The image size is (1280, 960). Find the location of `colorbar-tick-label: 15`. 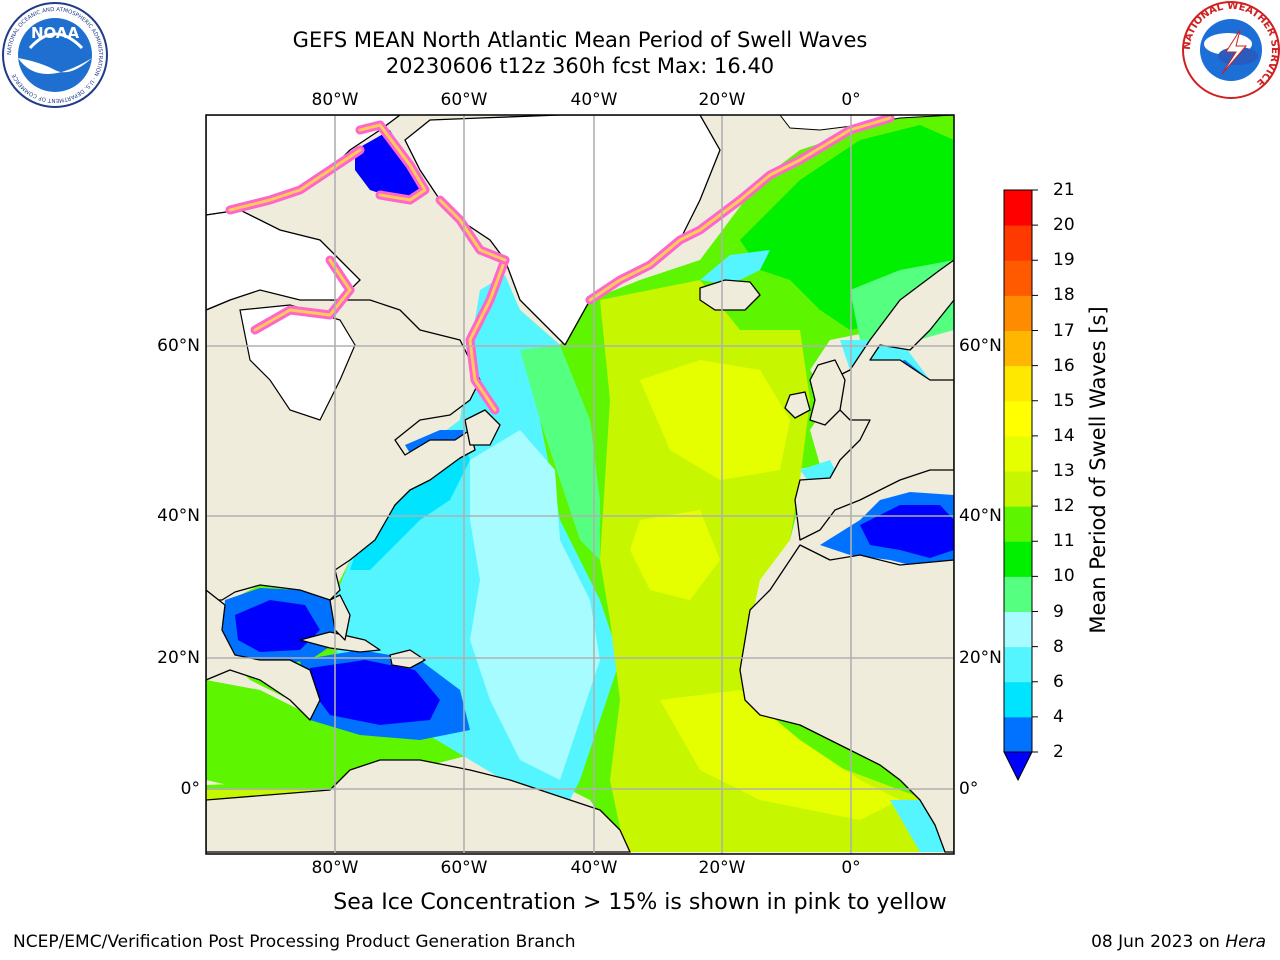

colorbar-tick-label: 15 is located at coordinates (1064, 400).